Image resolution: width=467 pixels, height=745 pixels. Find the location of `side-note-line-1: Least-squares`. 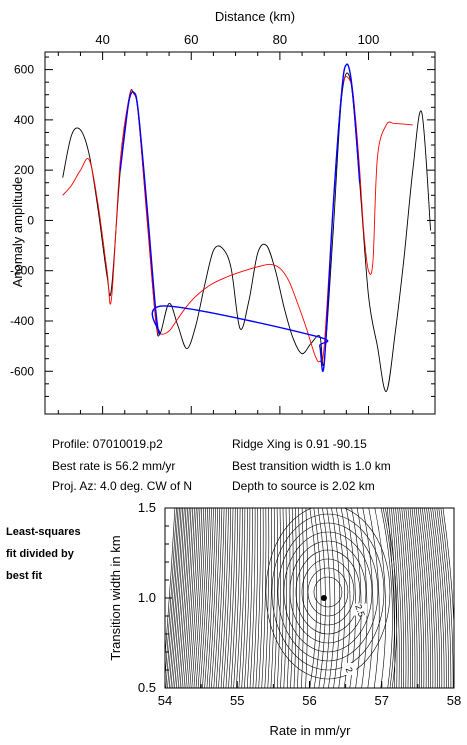

side-note-line-1: Least-squares is located at coordinates (43, 532).